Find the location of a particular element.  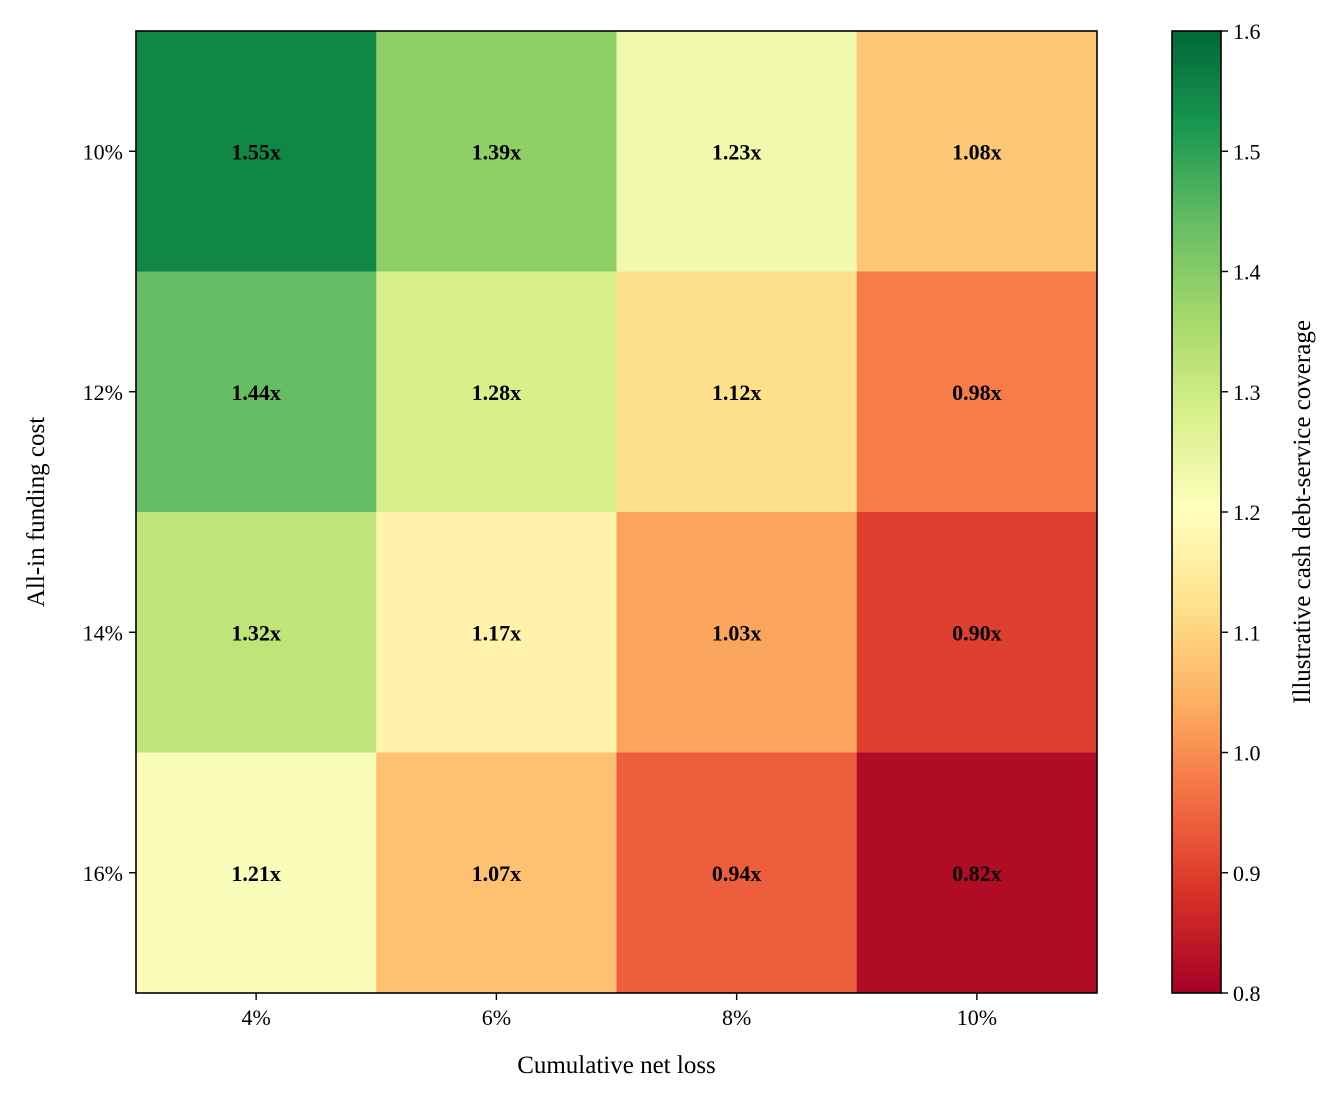

cell-value-label: 0.90x is located at coordinates (977, 632).